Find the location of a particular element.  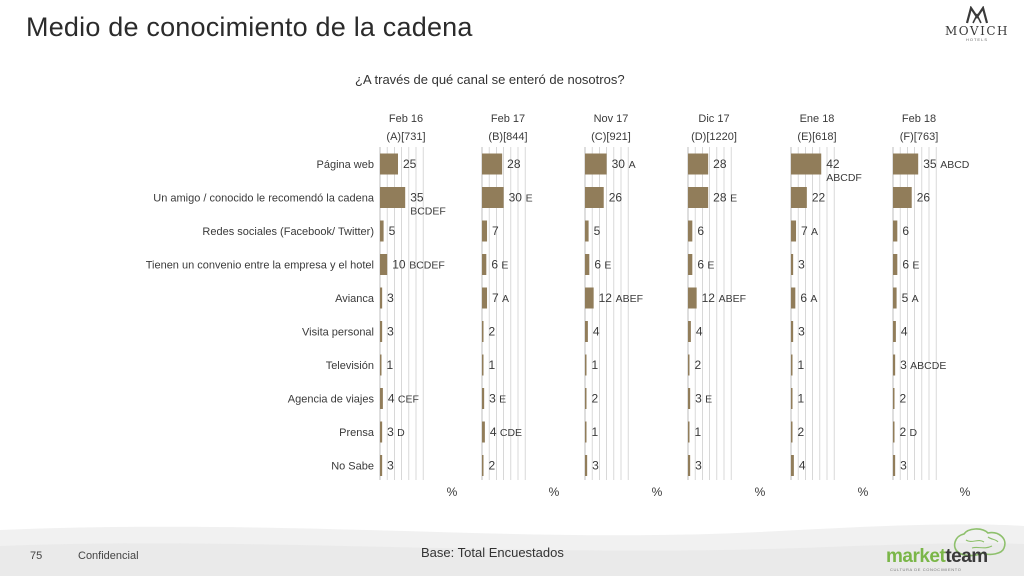

significance-label: BCDEF is located at coordinates (427, 266).